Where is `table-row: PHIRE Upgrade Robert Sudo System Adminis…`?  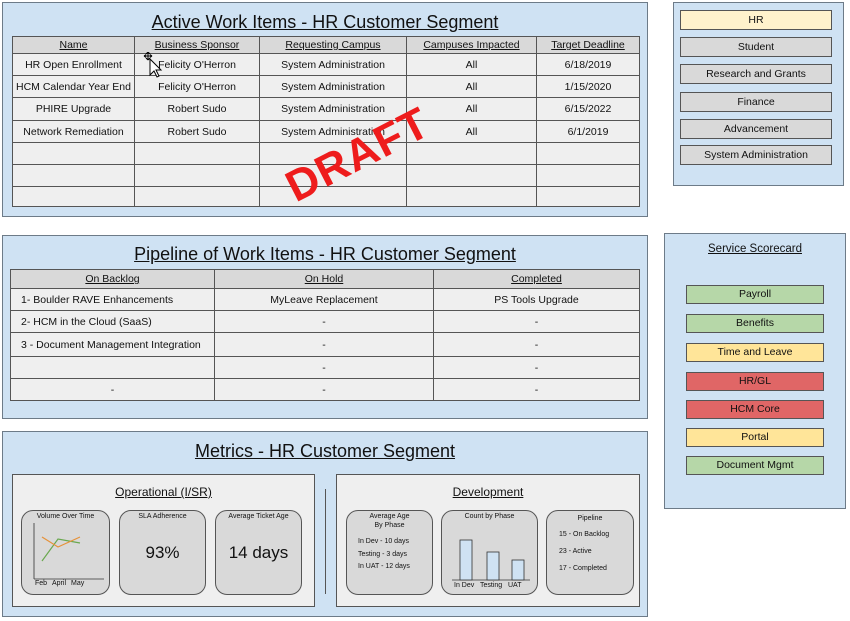
table-row: PHIRE Upgrade Robert Sudo System Adminis… is located at coordinates (326, 109).